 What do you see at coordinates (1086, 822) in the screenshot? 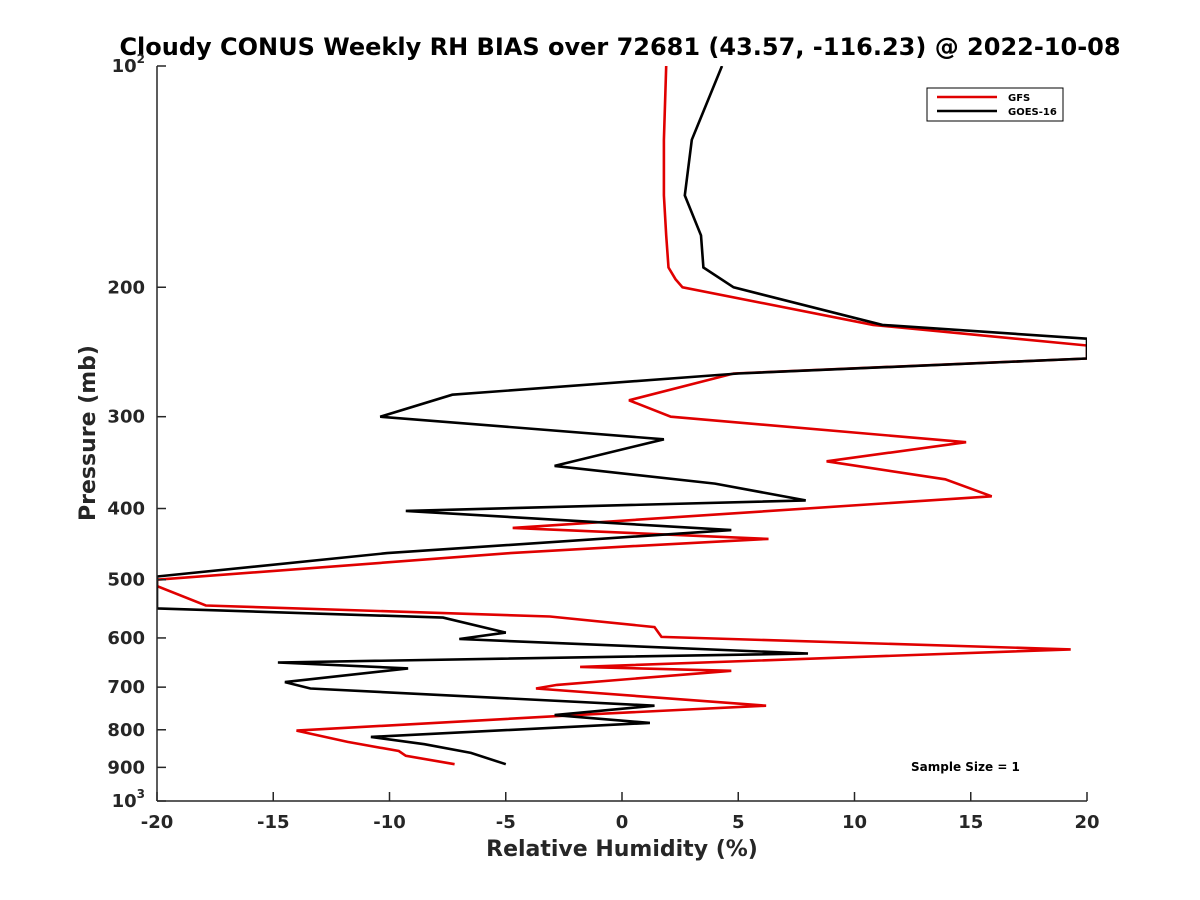
I see `x-tick-label: 20` at bounding box center [1086, 822].